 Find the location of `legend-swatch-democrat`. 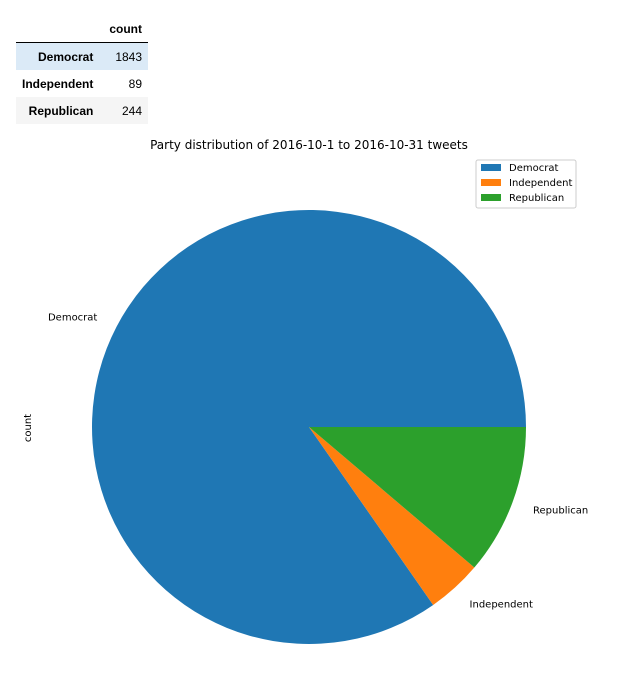

legend-swatch-democrat is located at coordinates (491, 167).